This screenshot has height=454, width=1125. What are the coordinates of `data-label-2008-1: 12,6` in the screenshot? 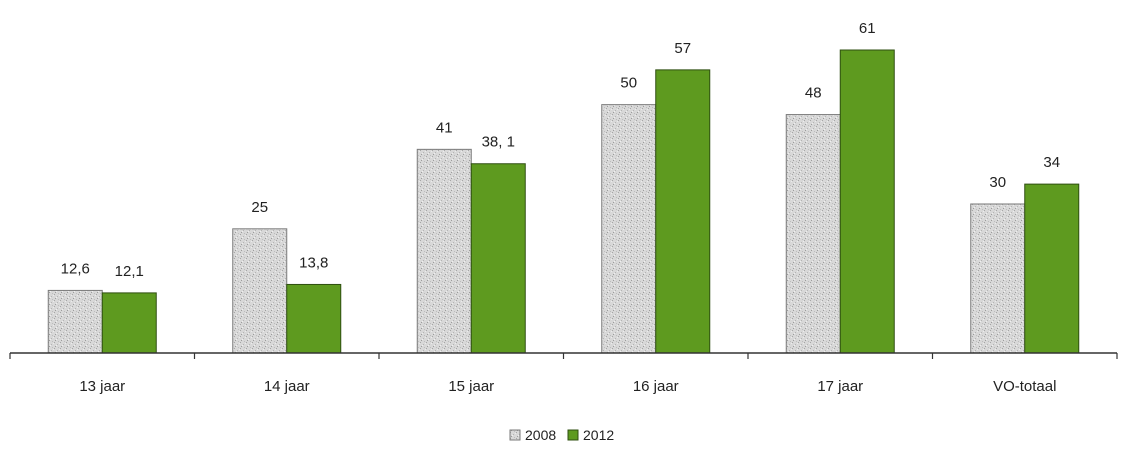 It's located at (75, 268).